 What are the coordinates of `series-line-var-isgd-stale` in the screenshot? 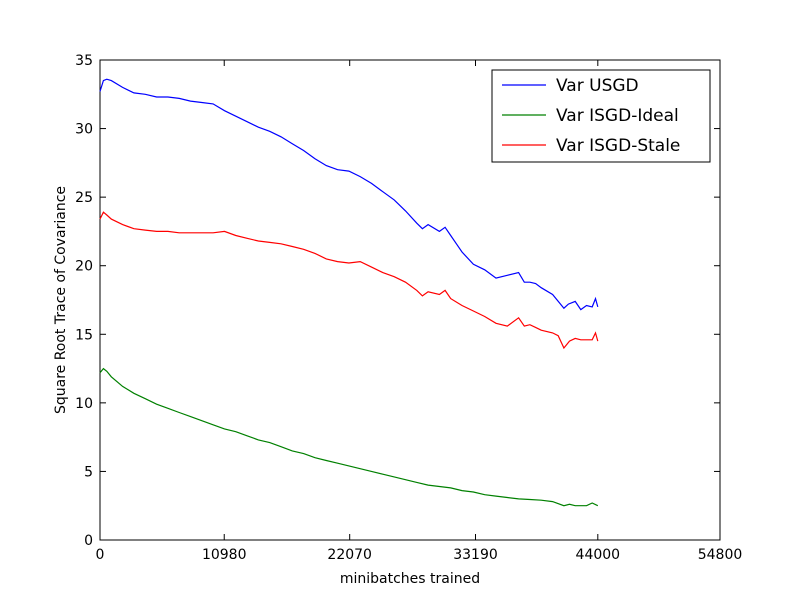 It's located at (349, 280).